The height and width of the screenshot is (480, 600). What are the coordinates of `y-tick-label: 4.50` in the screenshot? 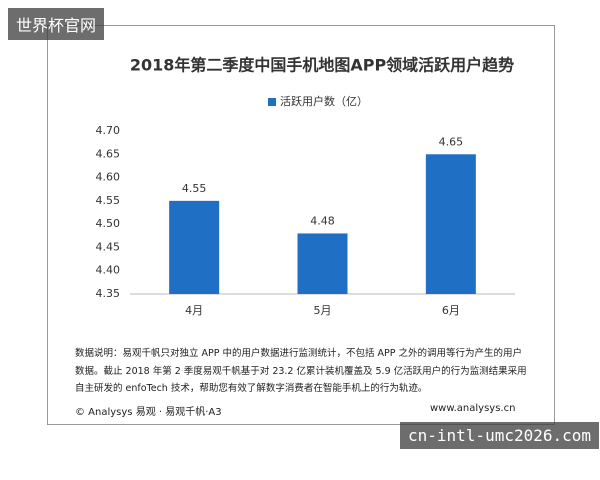 It's located at (108, 223).